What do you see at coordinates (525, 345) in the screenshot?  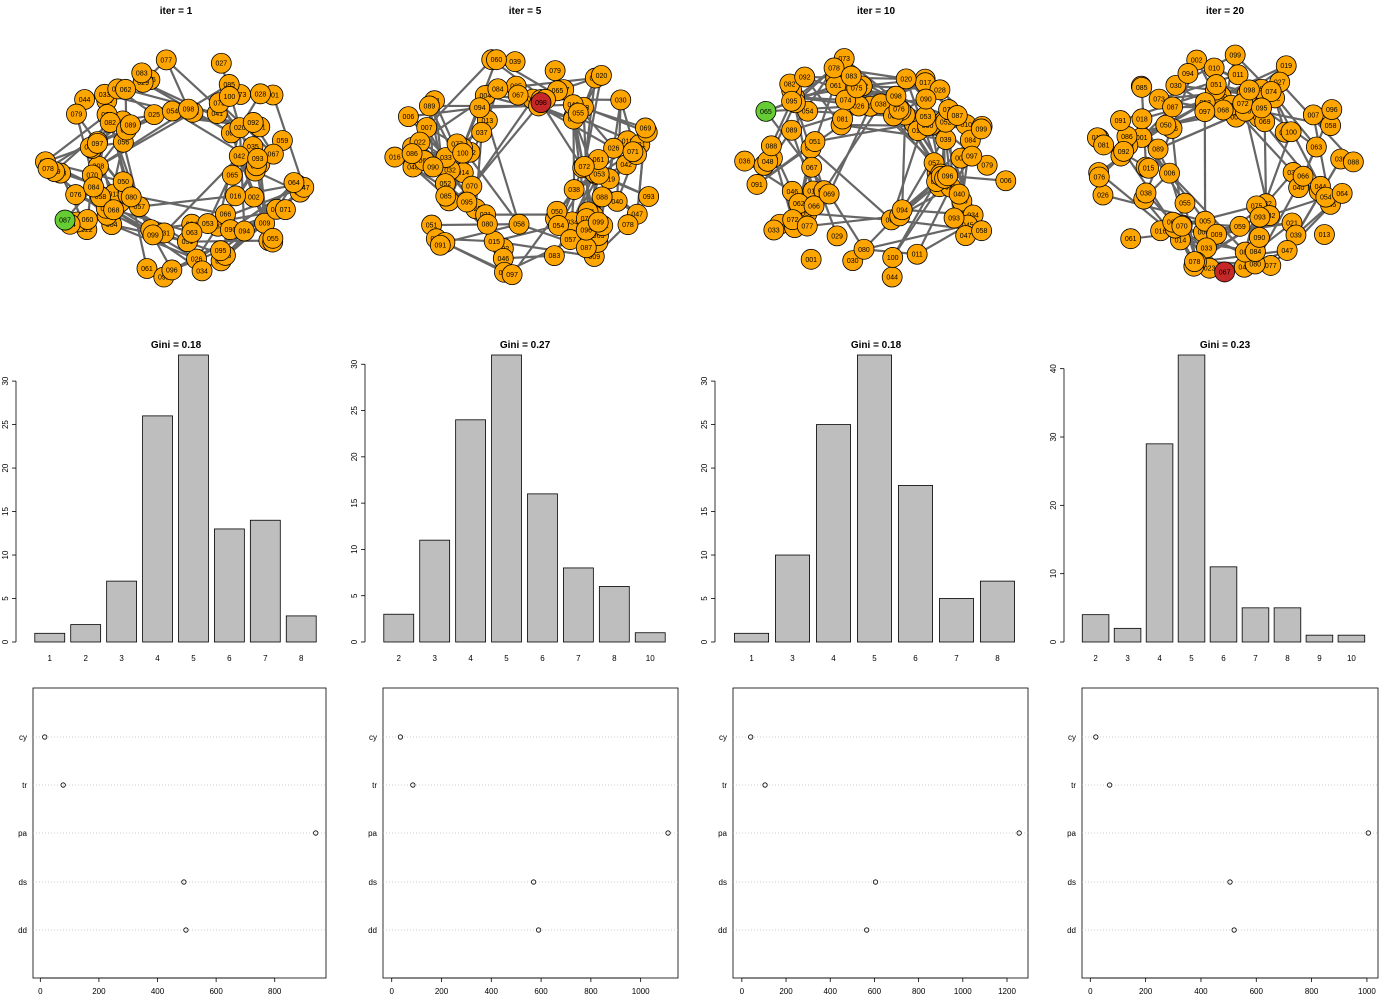 I see `histogram-title-2: Gini = 0.27` at bounding box center [525, 345].